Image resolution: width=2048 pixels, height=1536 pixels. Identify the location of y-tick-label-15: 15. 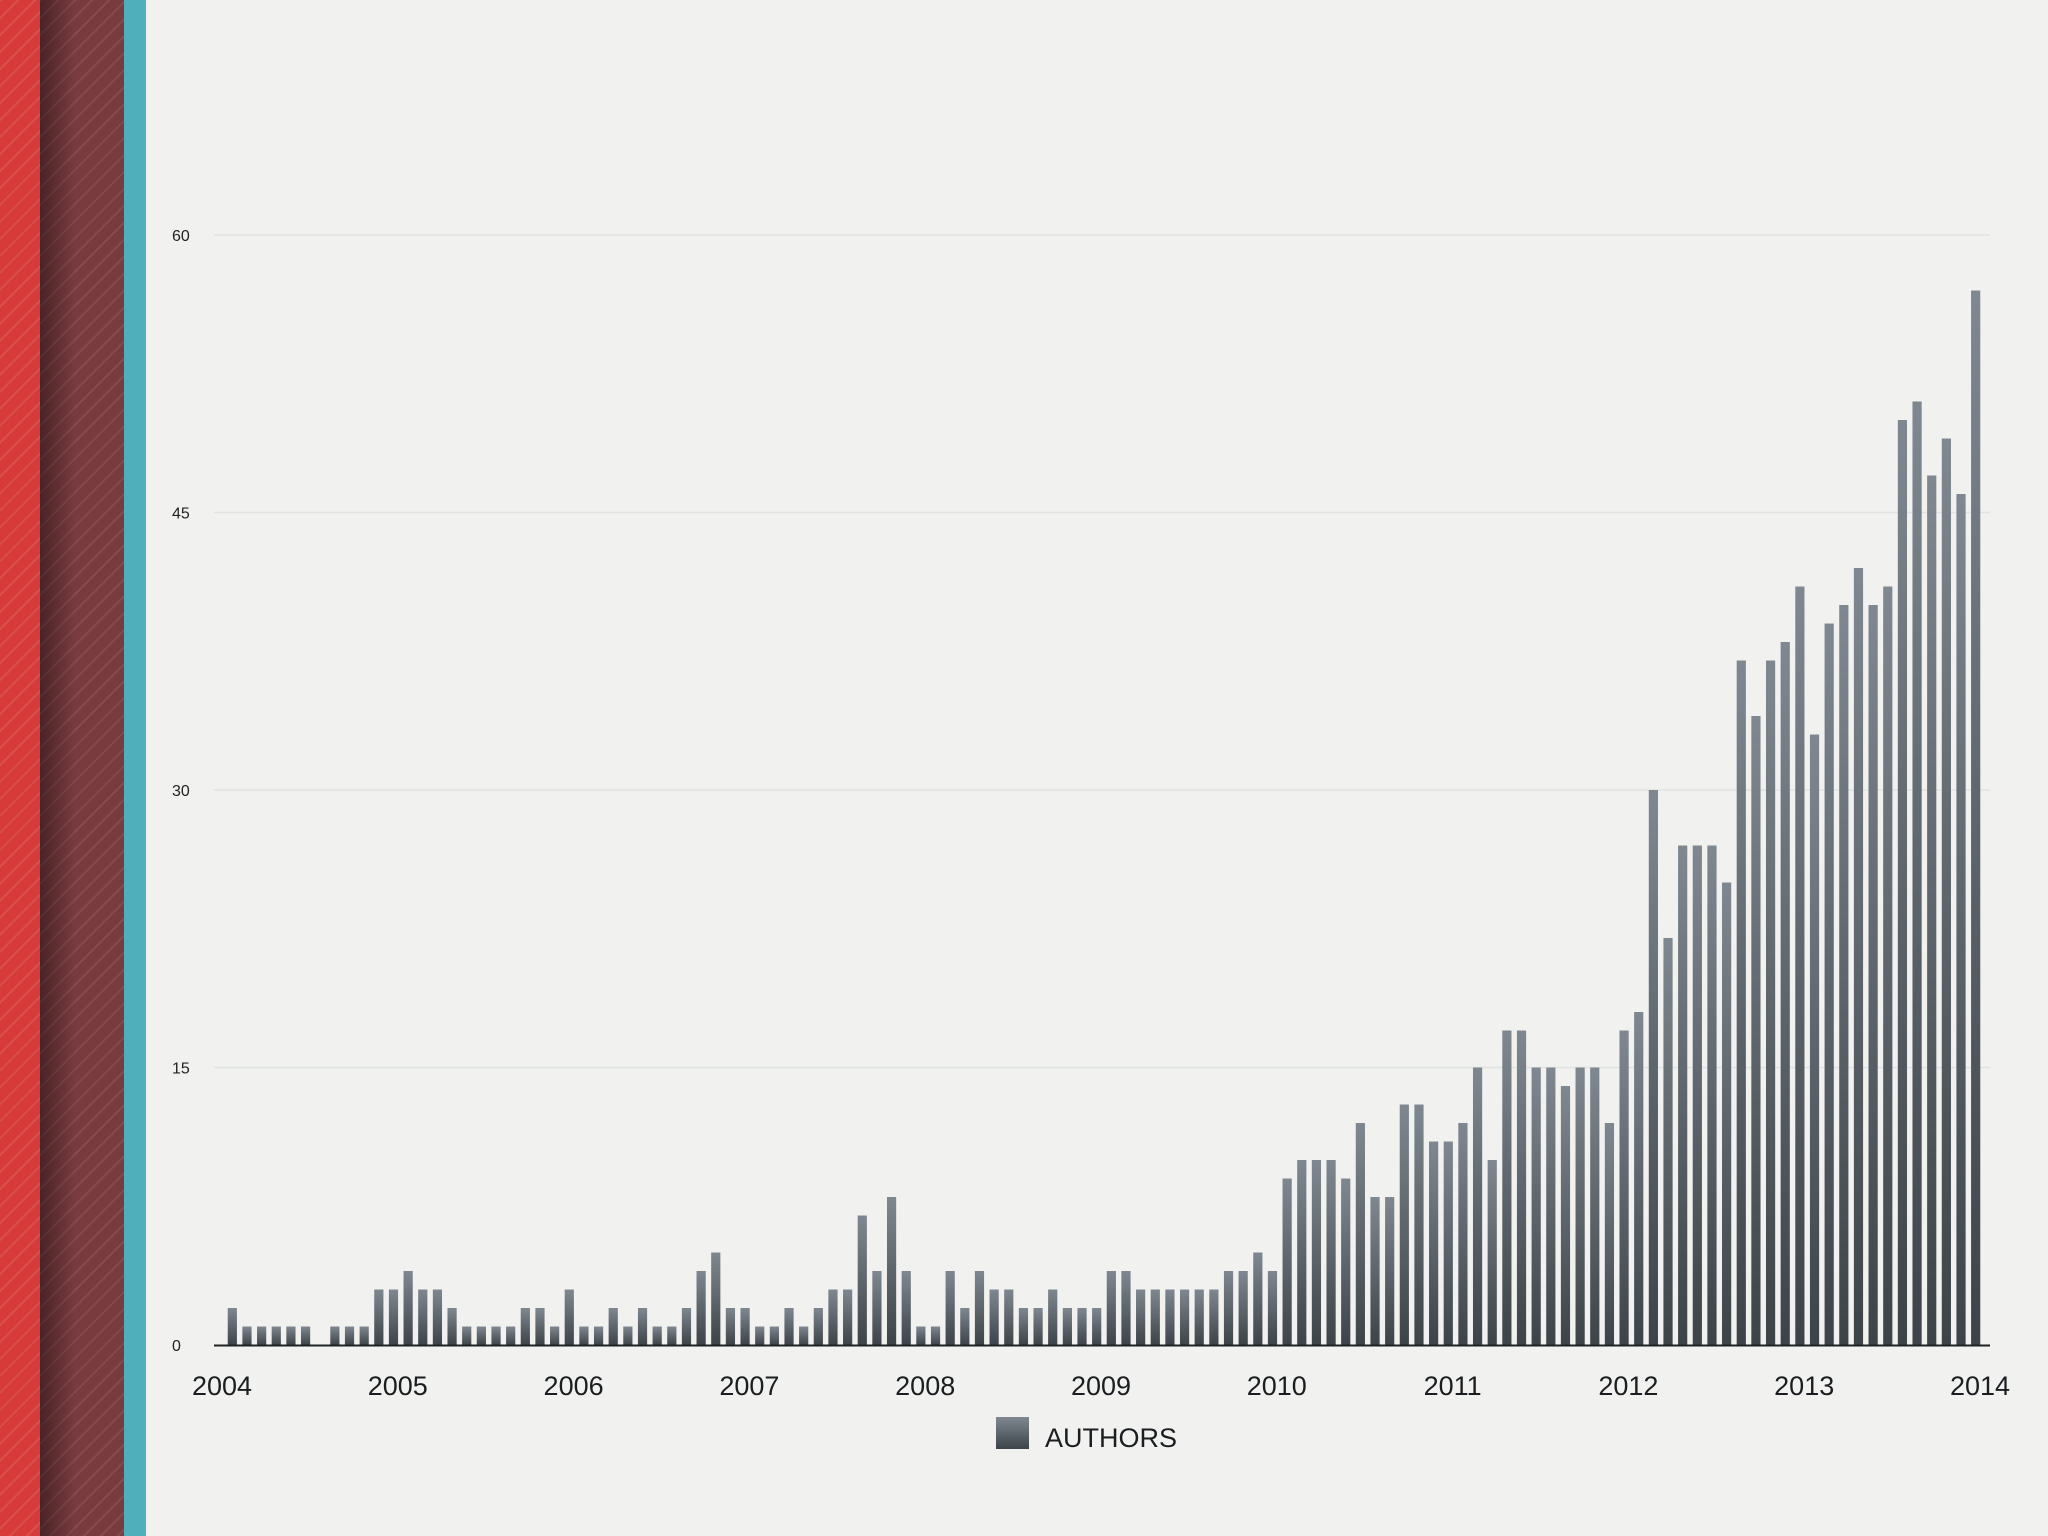
(181, 1069).